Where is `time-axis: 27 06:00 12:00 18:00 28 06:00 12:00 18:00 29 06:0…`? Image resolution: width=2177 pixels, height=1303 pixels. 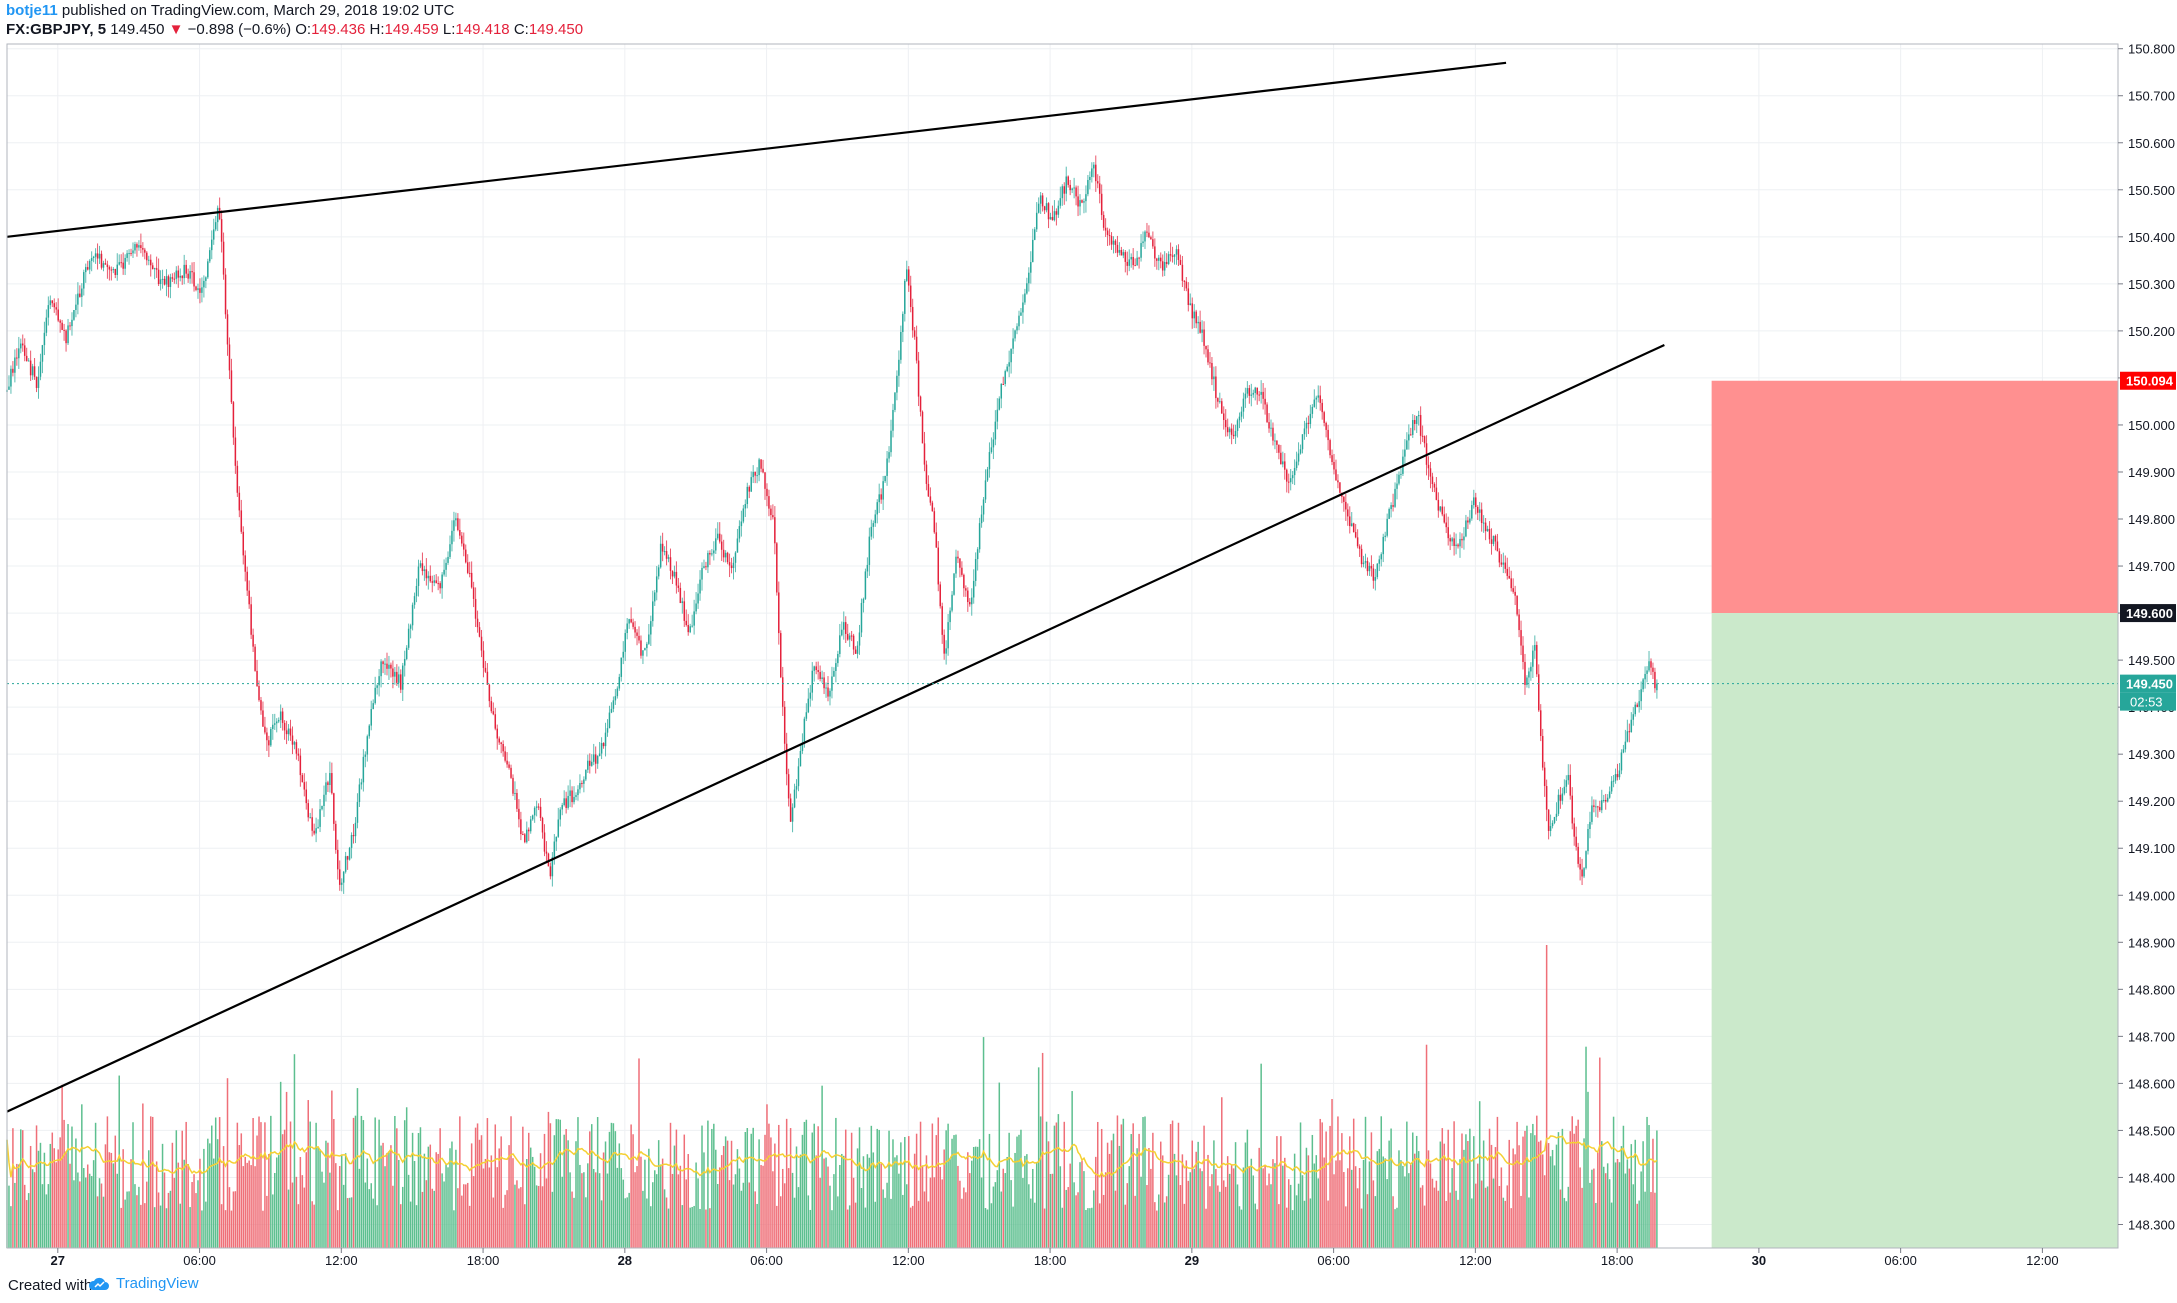 time-axis: 27 06:00 12:00 18:00 28 06:00 12:00 18:00 29 06:0… is located at coordinates (1055, 1258).